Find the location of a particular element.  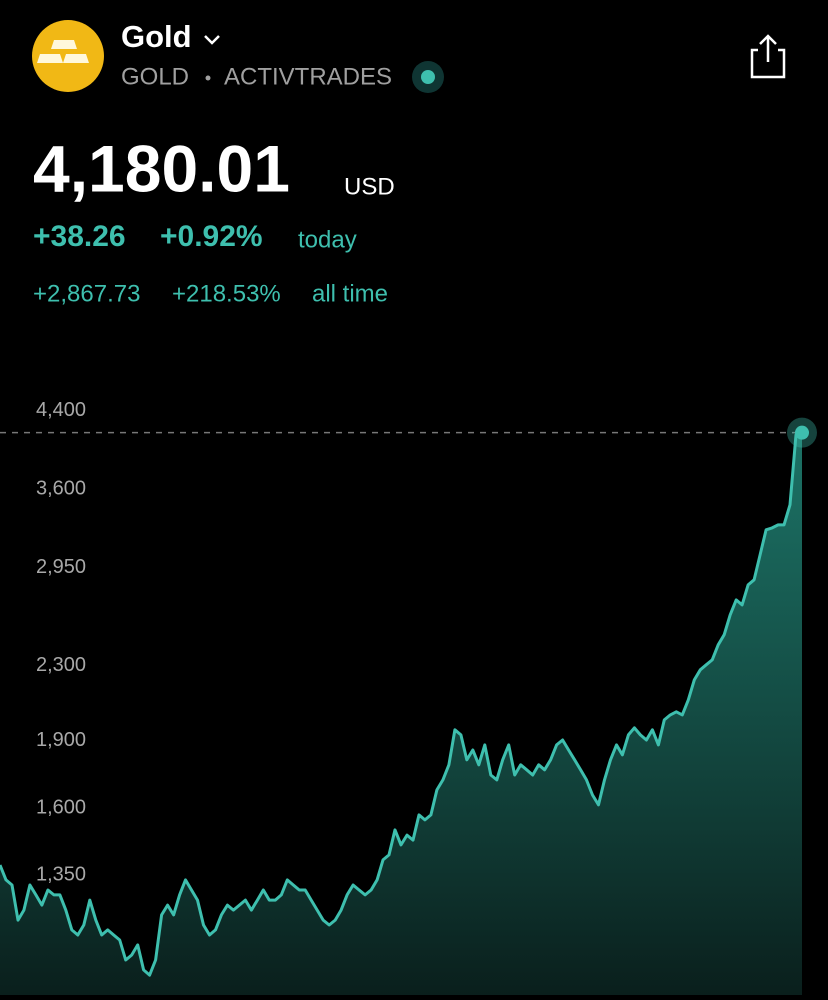

y-tick-label: 2,950 is located at coordinates (61, 567).